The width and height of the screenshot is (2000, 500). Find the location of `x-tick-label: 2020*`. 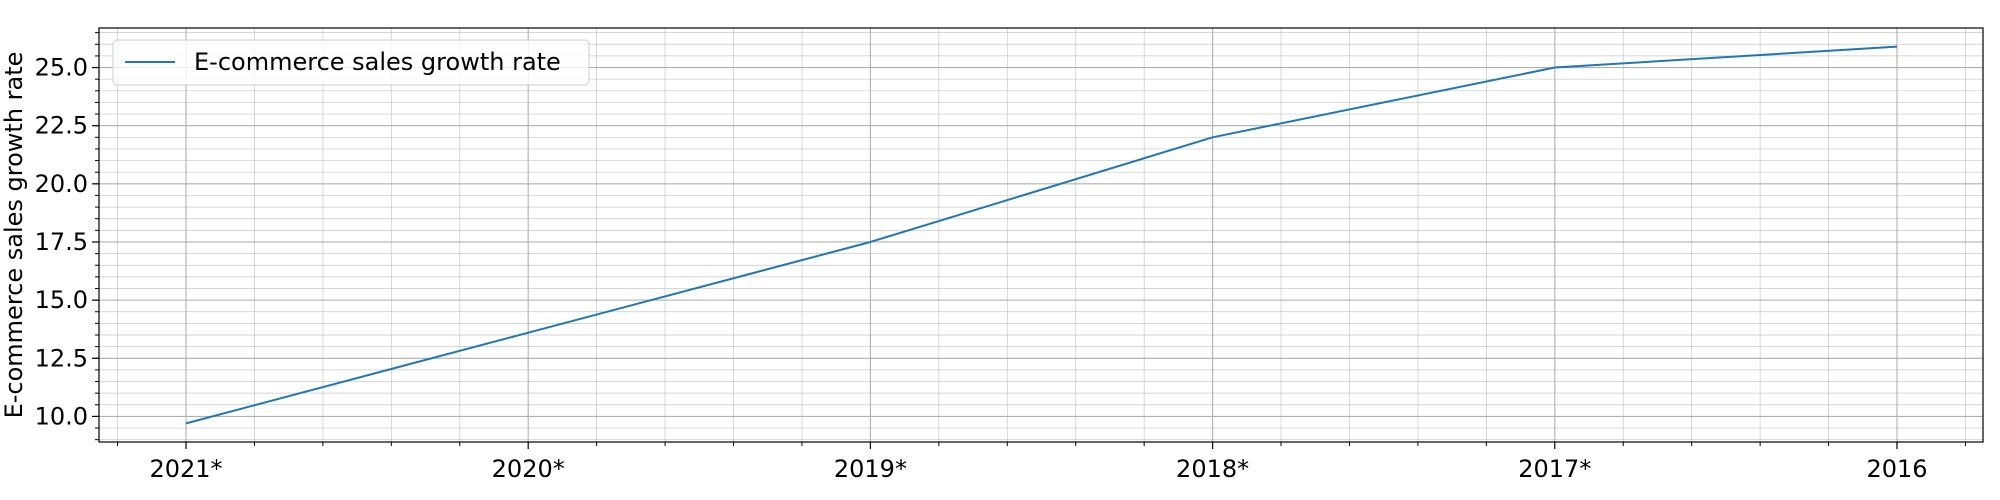

x-tick-label: 2020* is located at coordinates (528, 469).